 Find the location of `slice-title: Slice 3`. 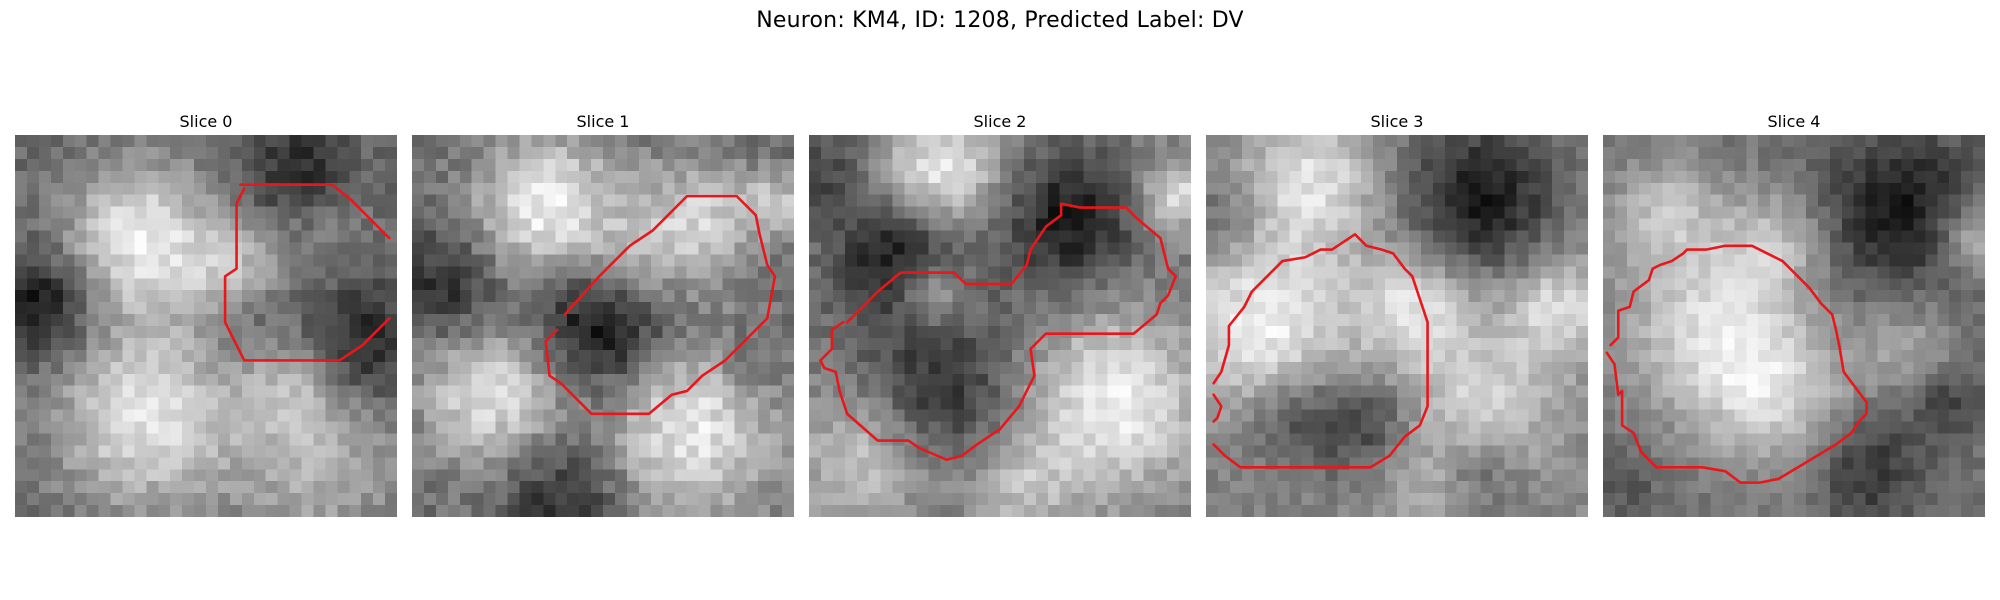

slice-title: Slice 3 is located at coordinates (1397, 121).